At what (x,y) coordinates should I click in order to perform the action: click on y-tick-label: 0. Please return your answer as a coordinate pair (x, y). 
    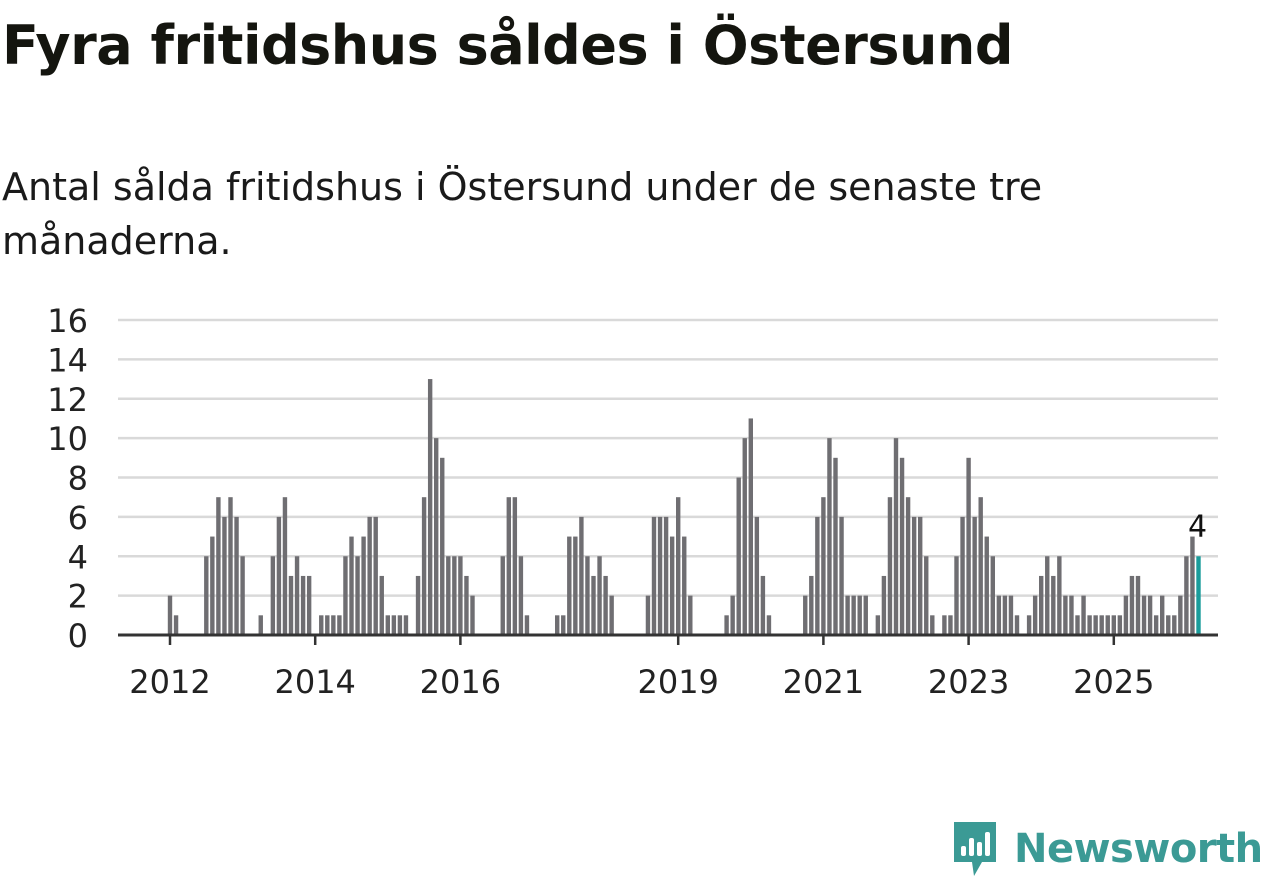
    Looking at the image, I should click on (78, 636).